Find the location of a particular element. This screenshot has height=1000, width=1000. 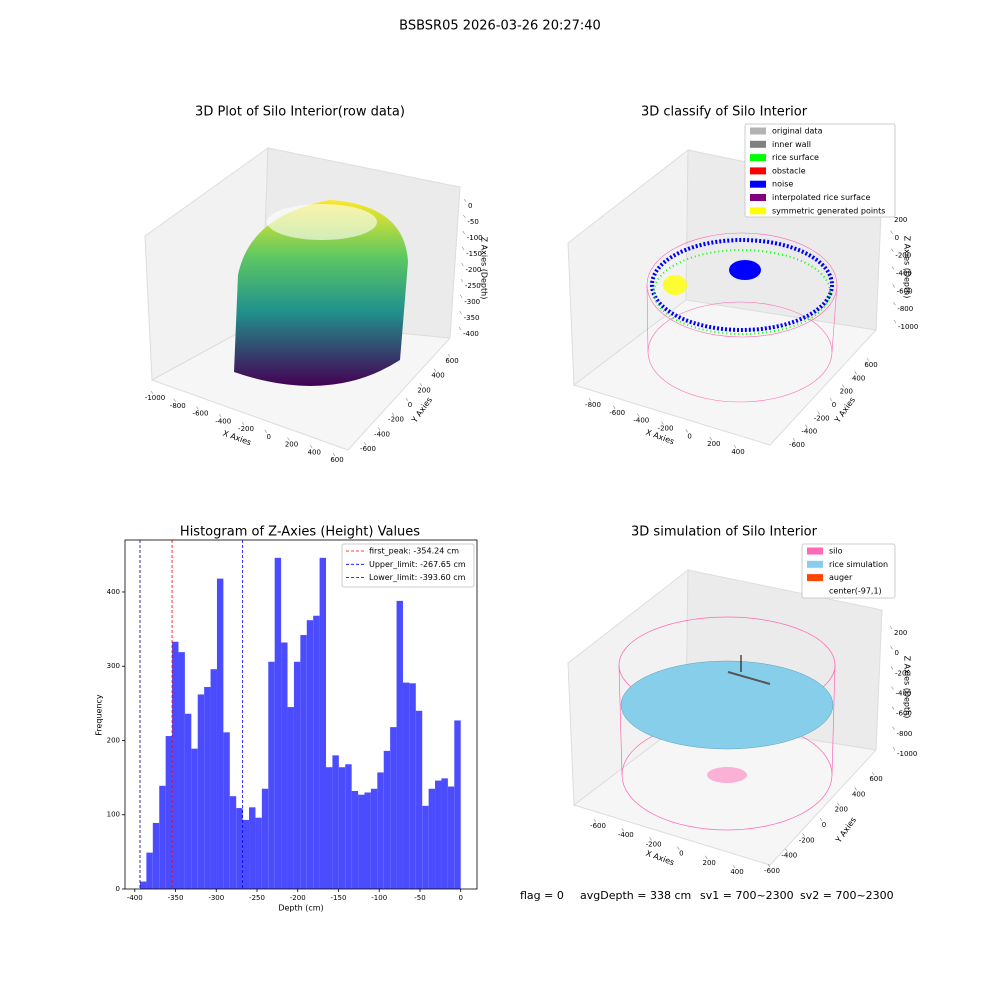

suptitle: BSBSR05 2026-03-26 20:27:40 is located at coordinates (500, 26).